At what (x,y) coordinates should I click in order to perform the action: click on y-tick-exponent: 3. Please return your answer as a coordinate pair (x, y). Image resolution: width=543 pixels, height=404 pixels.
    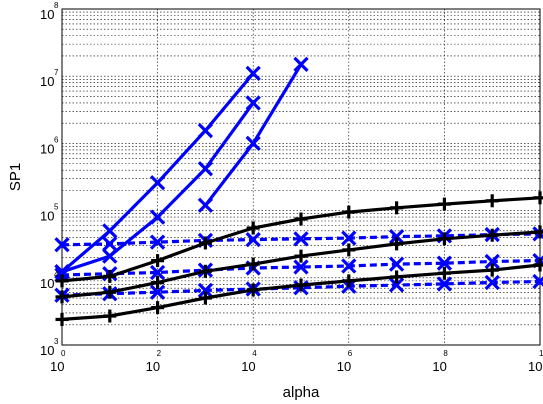
    Looking at the image, I should click on (56, 341).